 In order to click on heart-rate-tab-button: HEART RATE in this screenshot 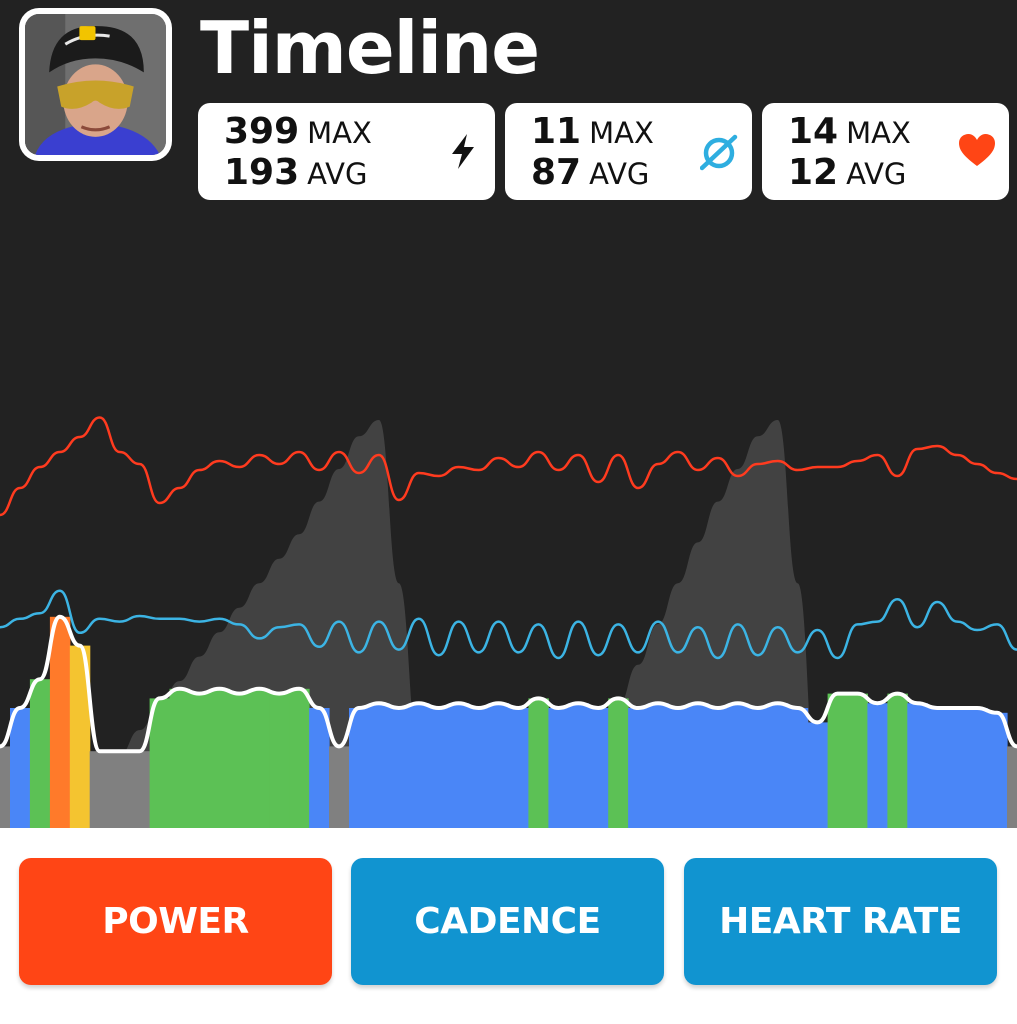, I will do `click(840, 921)`.